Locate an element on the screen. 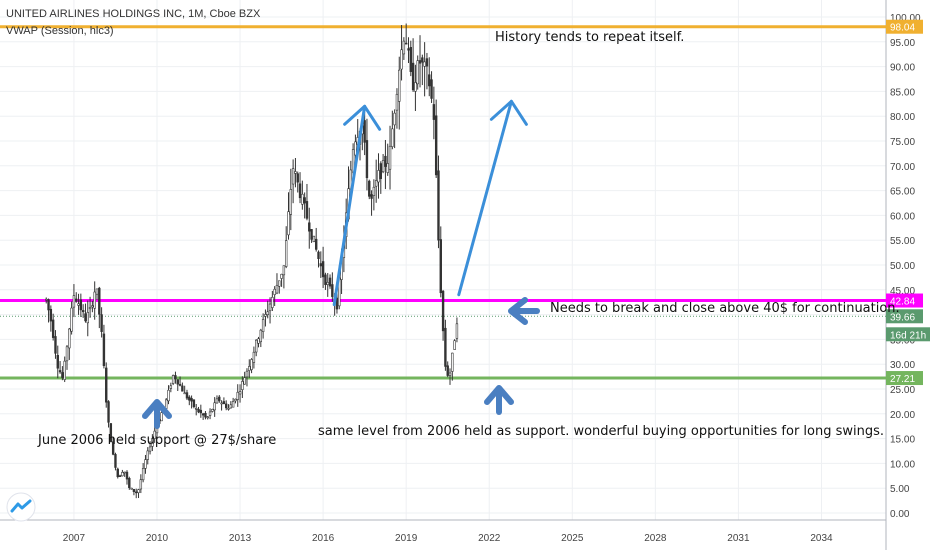 Image resolution: width=932 pixels, height=555 pixels. countdown-tag-bg is located at coordinates (908, 334).